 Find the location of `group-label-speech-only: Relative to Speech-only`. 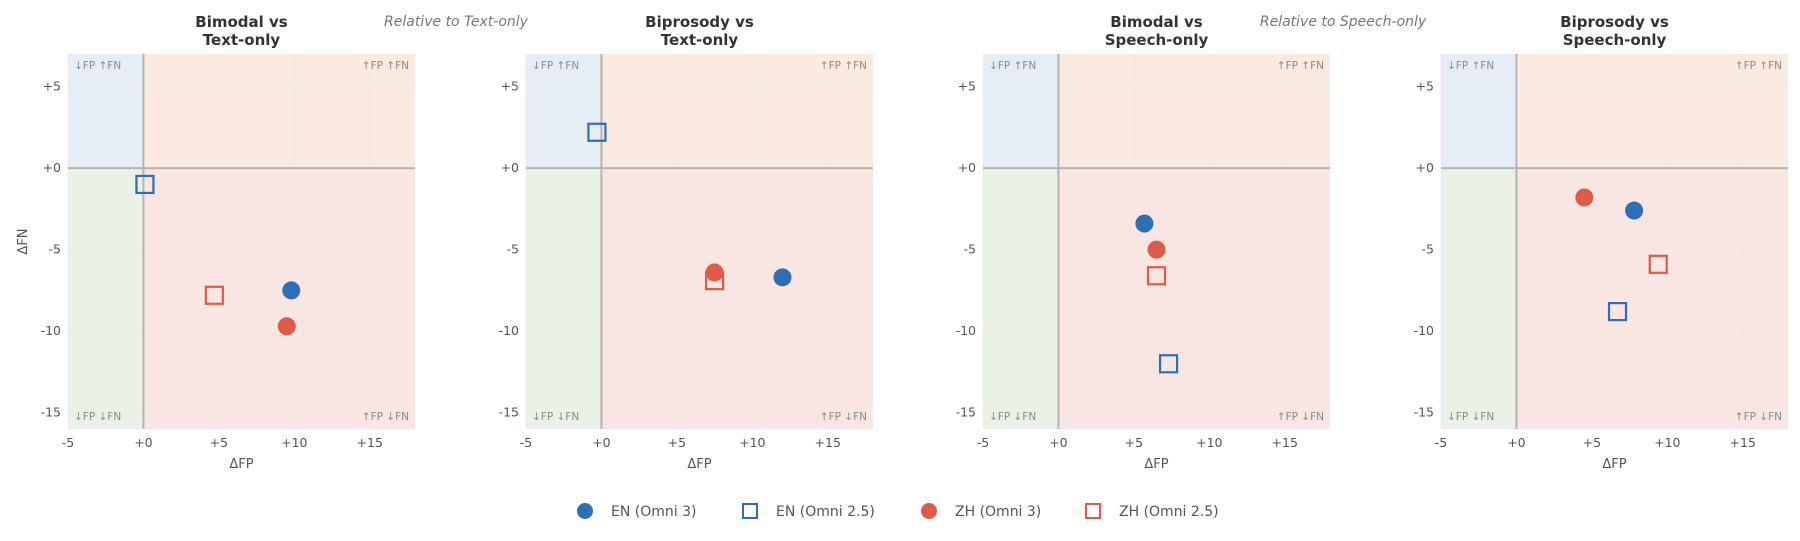

group-label-speech-only: Relative to Speech-only is located at coordinates (1343, 22).